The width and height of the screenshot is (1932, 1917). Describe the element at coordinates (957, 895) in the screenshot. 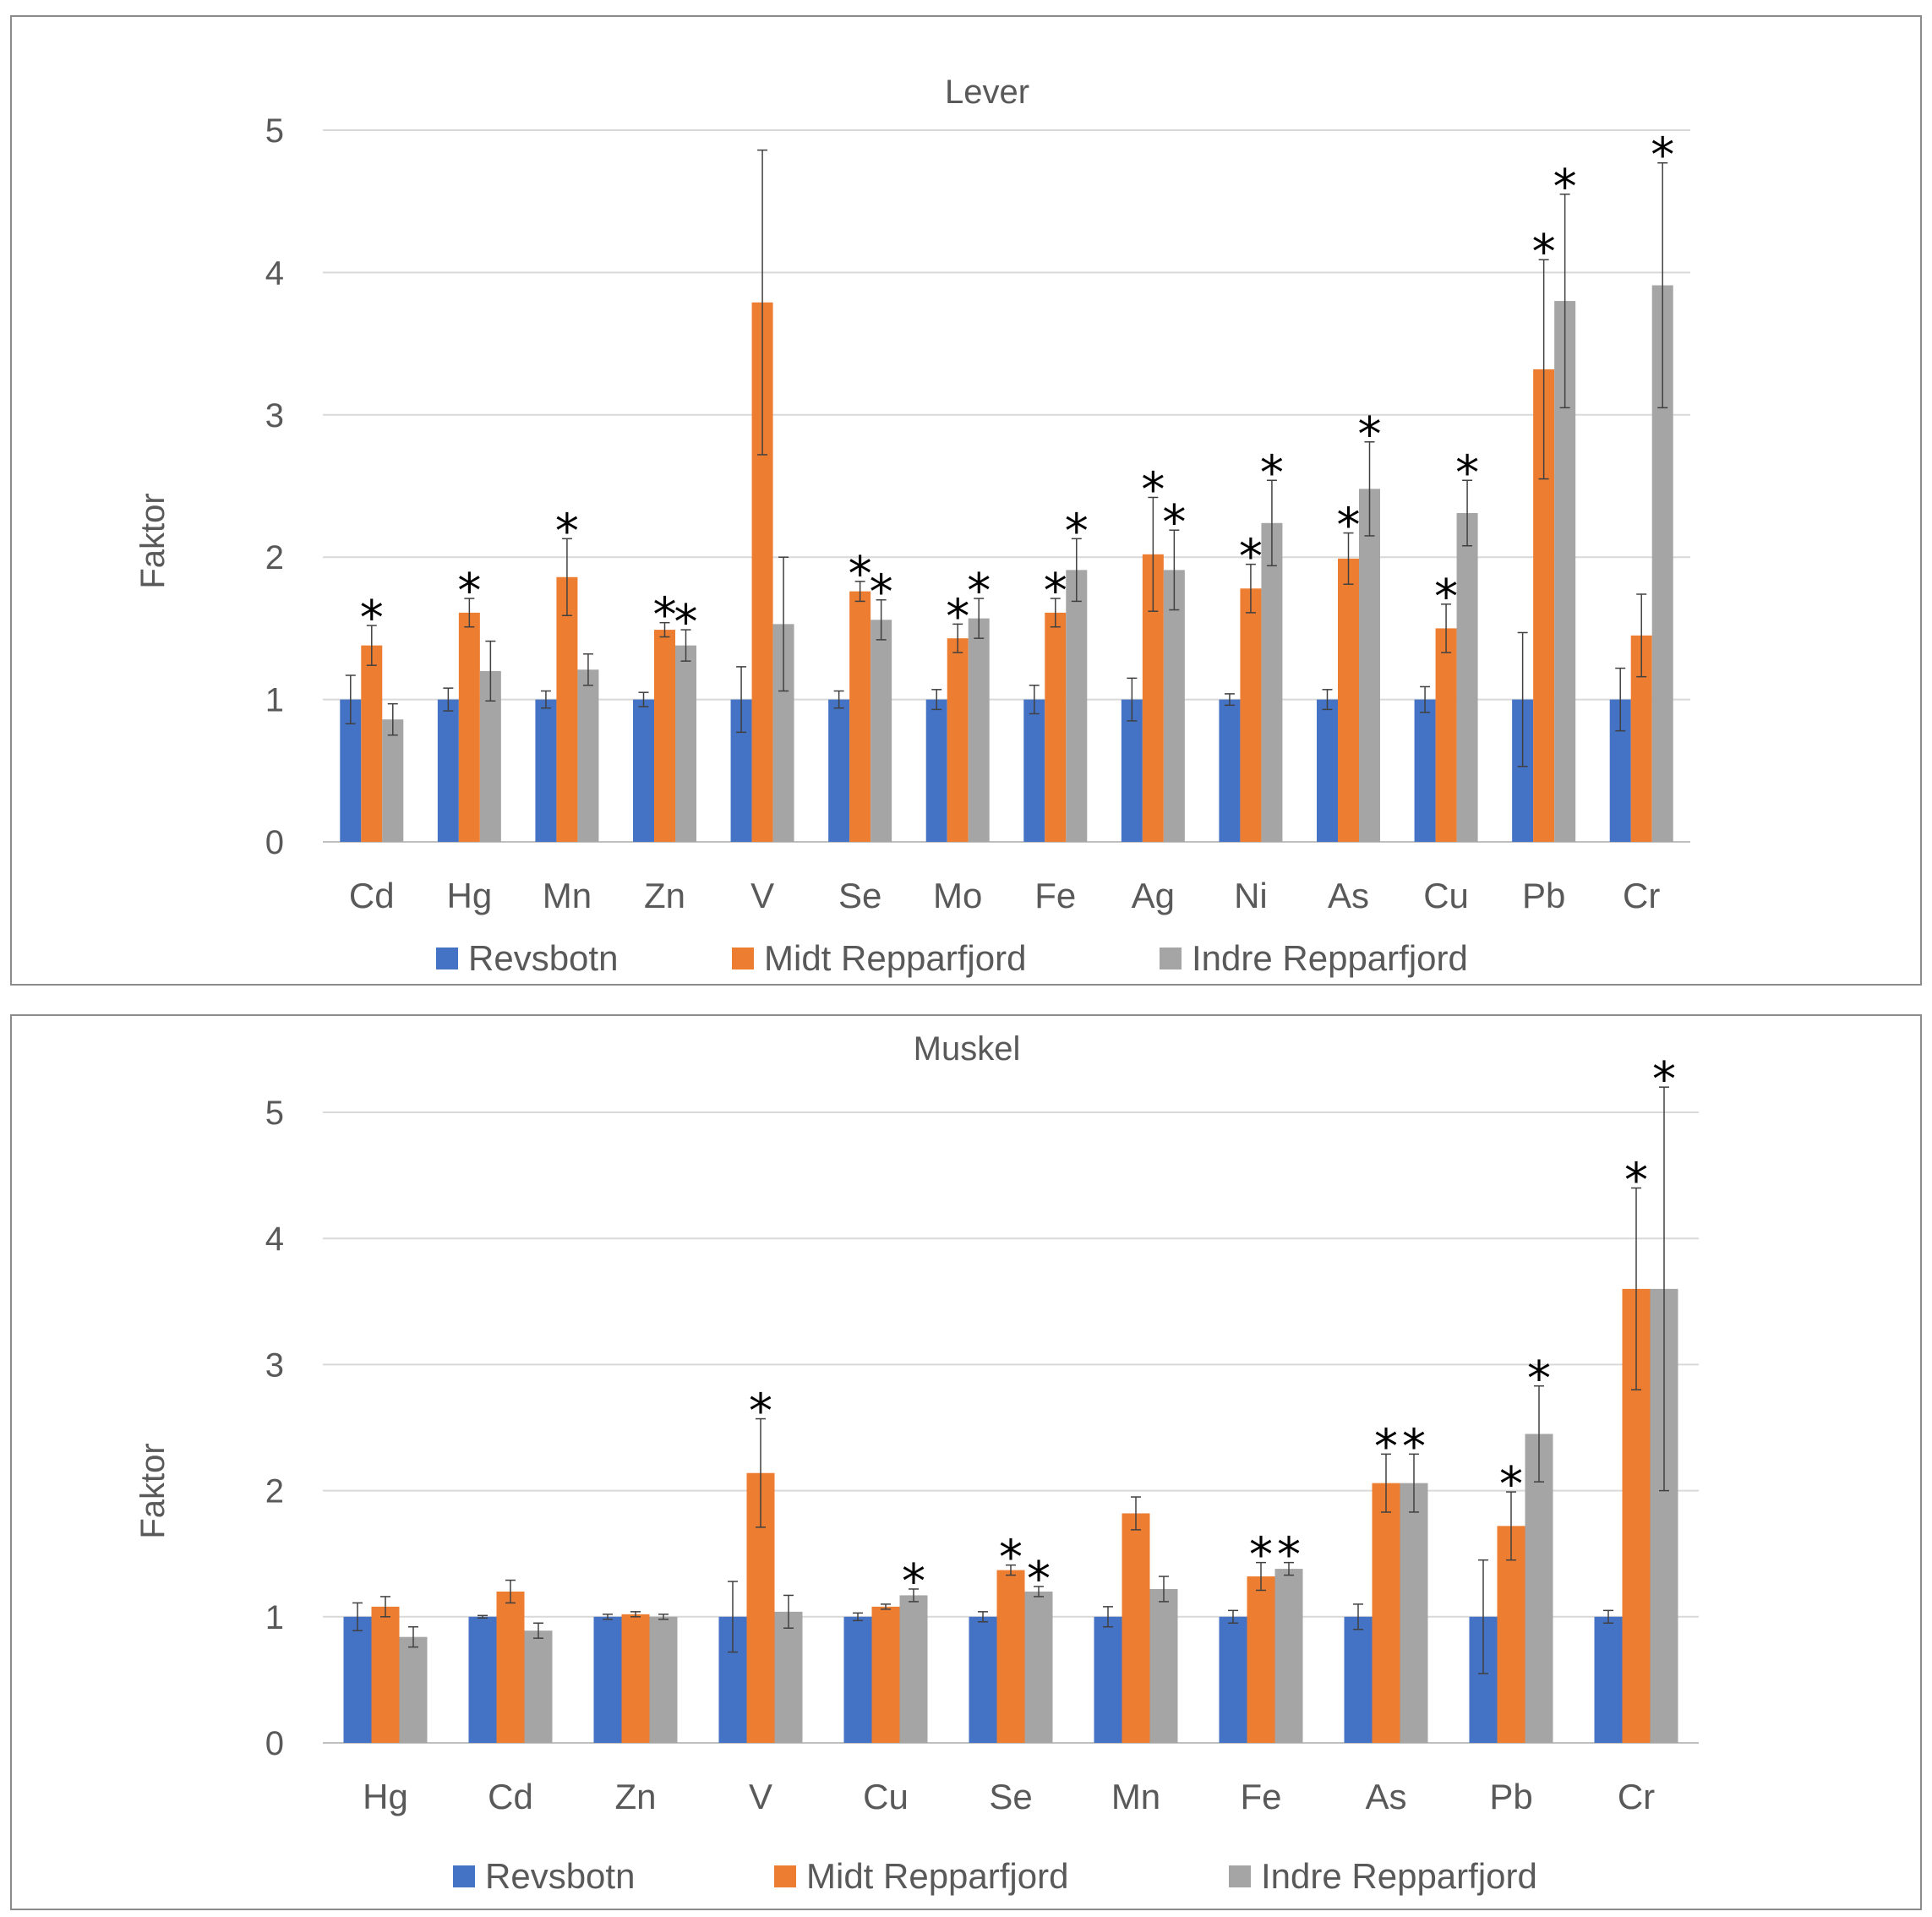

I see `x-category-label: Mo` at that location.